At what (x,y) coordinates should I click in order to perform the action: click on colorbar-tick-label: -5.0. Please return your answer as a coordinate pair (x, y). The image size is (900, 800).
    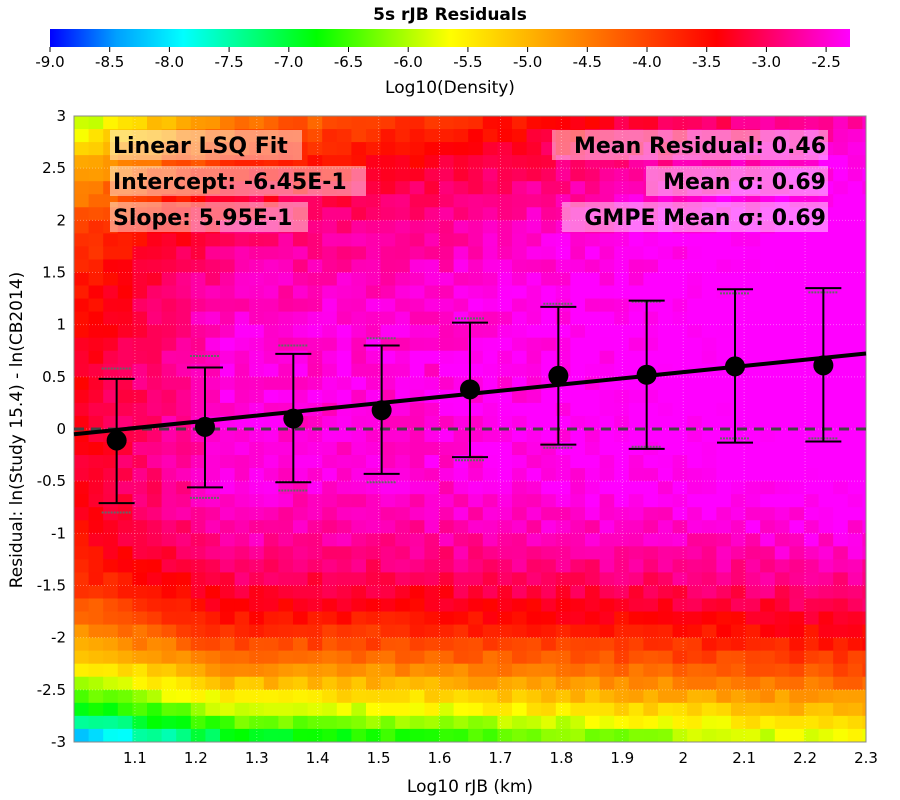
    Looking at the image, I should click on (527, 62).